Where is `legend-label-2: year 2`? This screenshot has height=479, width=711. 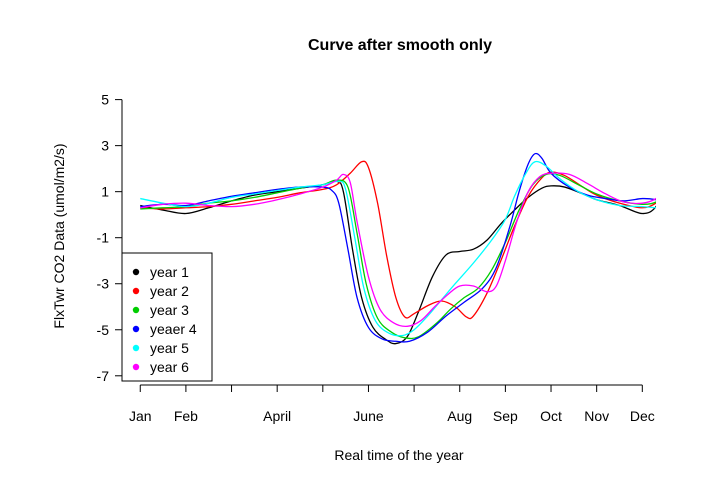
legend-label-2: year 2 is located at coordinates (169, 291).